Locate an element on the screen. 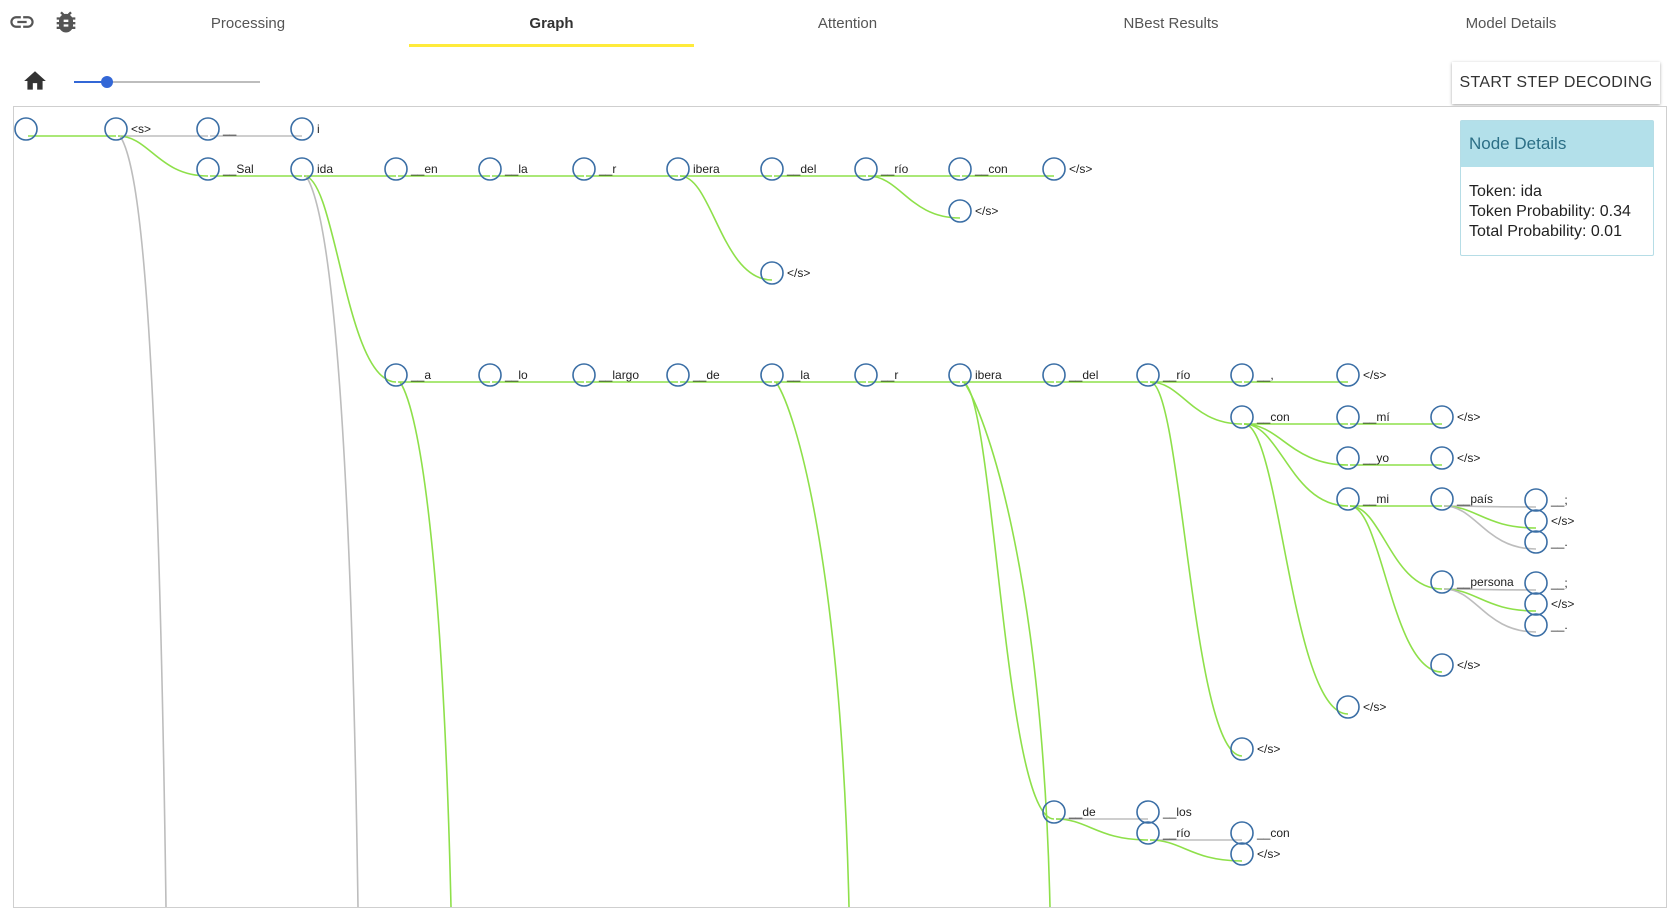 This screenshot has width=1674, height=908. graph-node: __lo is located at coordinates (503, 375).